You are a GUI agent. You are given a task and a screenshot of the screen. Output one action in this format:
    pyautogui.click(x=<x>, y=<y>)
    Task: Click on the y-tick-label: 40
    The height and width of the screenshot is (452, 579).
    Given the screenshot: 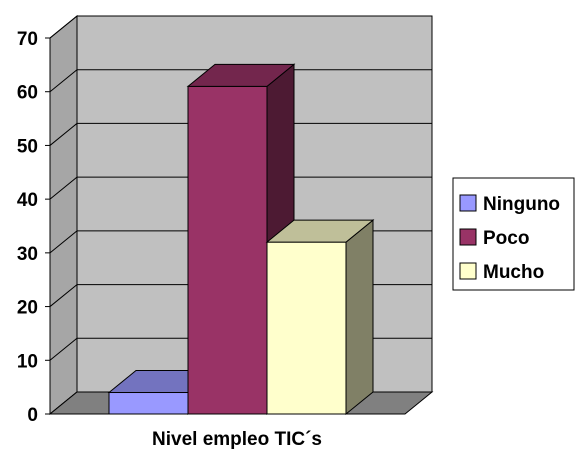 What is the action you would take?
    pyautogui.click(x=27, y=200)
    